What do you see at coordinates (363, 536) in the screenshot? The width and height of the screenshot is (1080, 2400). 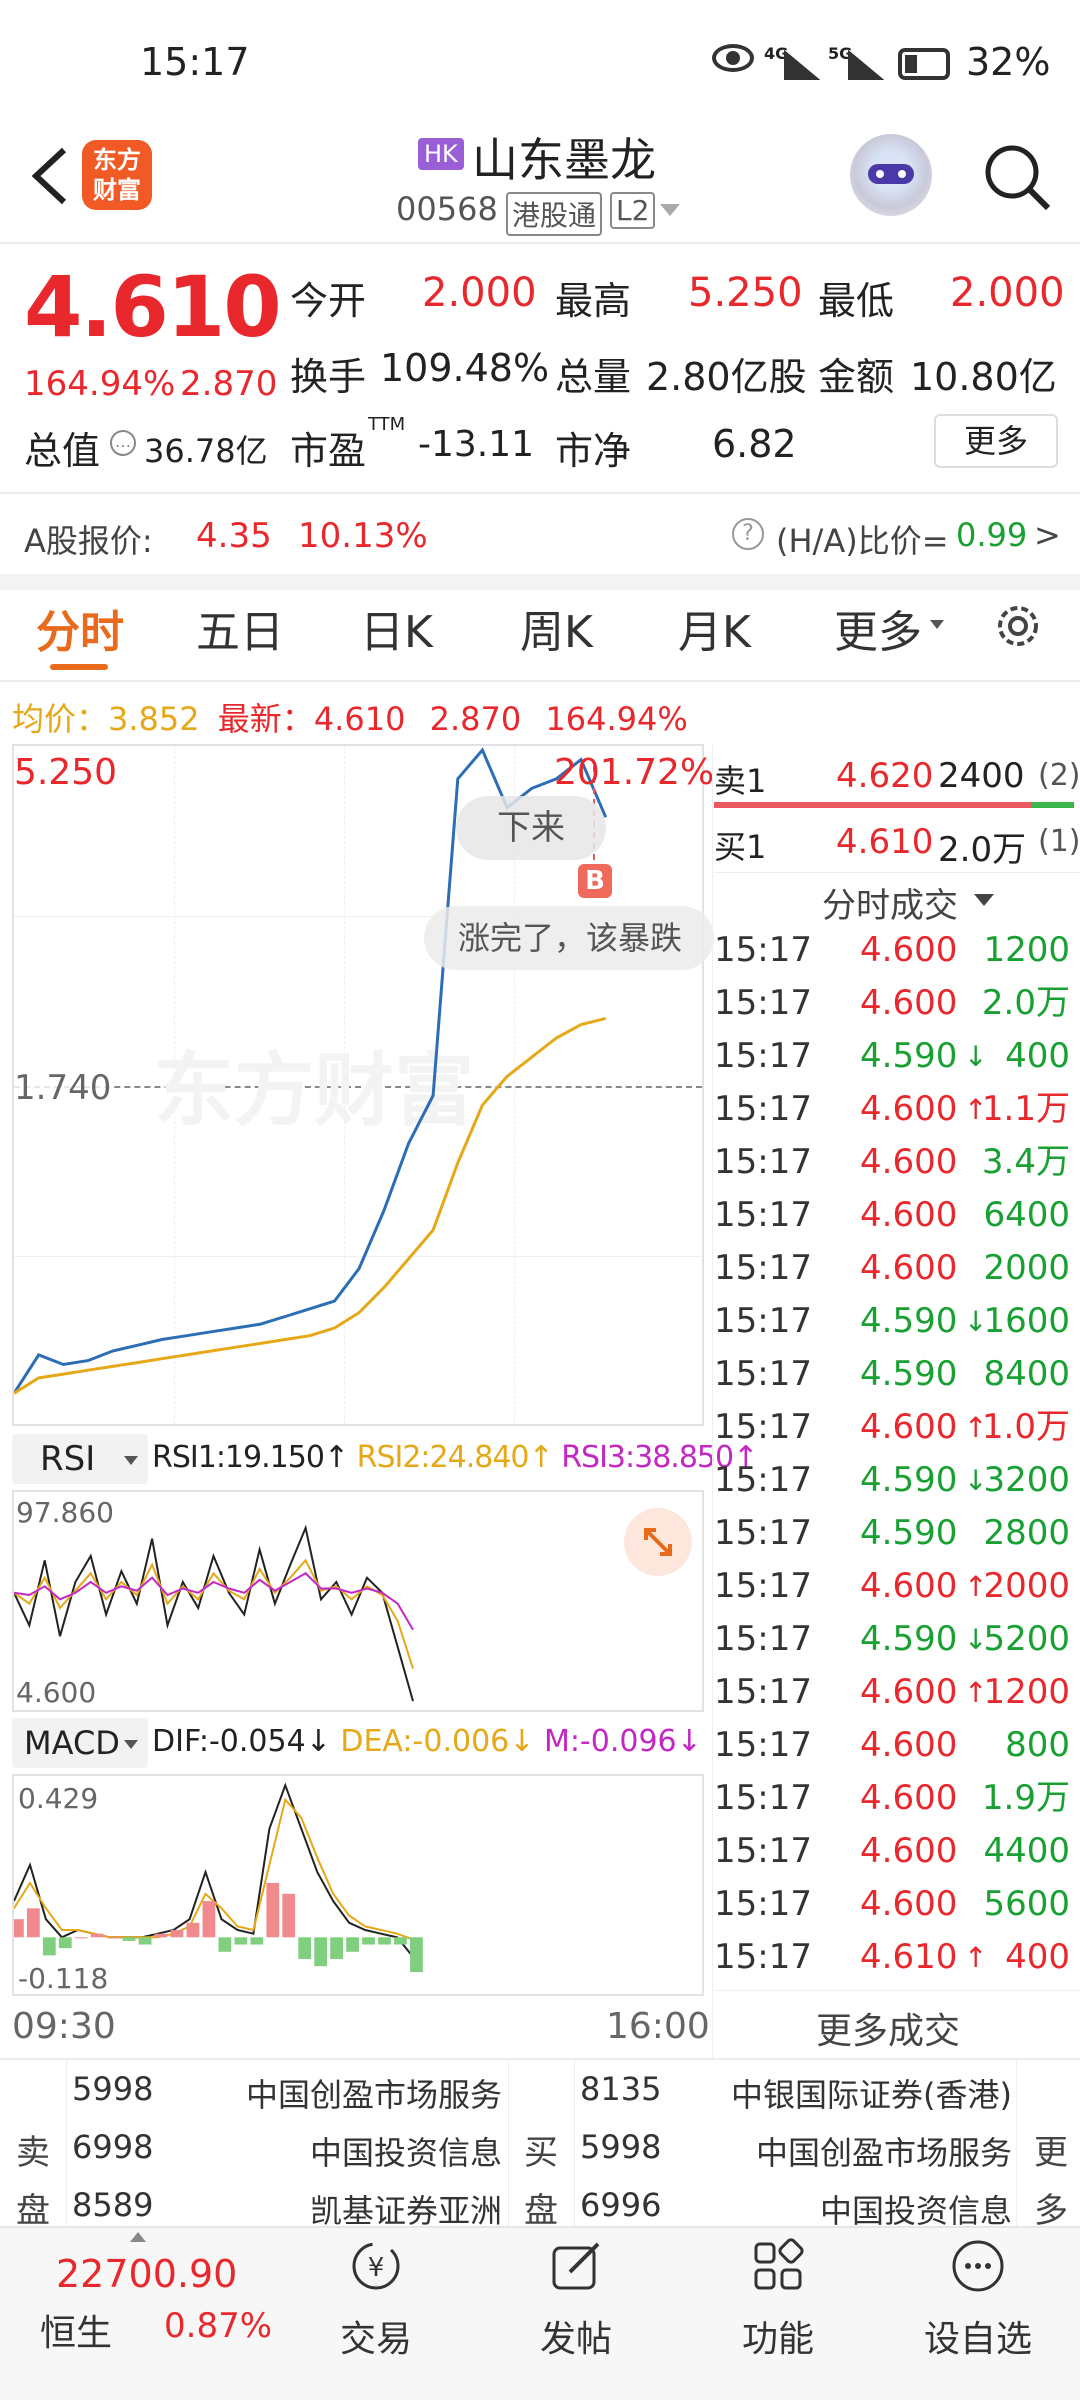 I see `ashare-pct: 10.13%` at bounding box center [363, 536].